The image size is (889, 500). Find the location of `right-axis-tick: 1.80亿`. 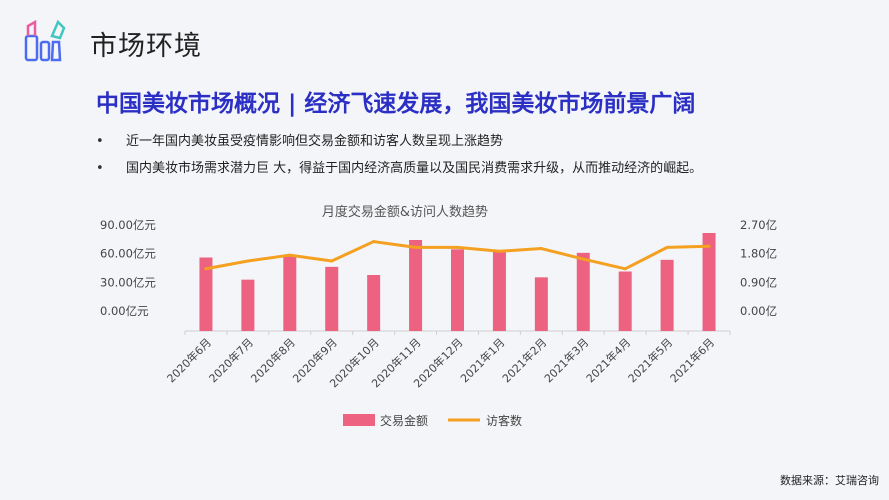

right-axis-tick: 1.80亿 is located at coordinates (758, 254).